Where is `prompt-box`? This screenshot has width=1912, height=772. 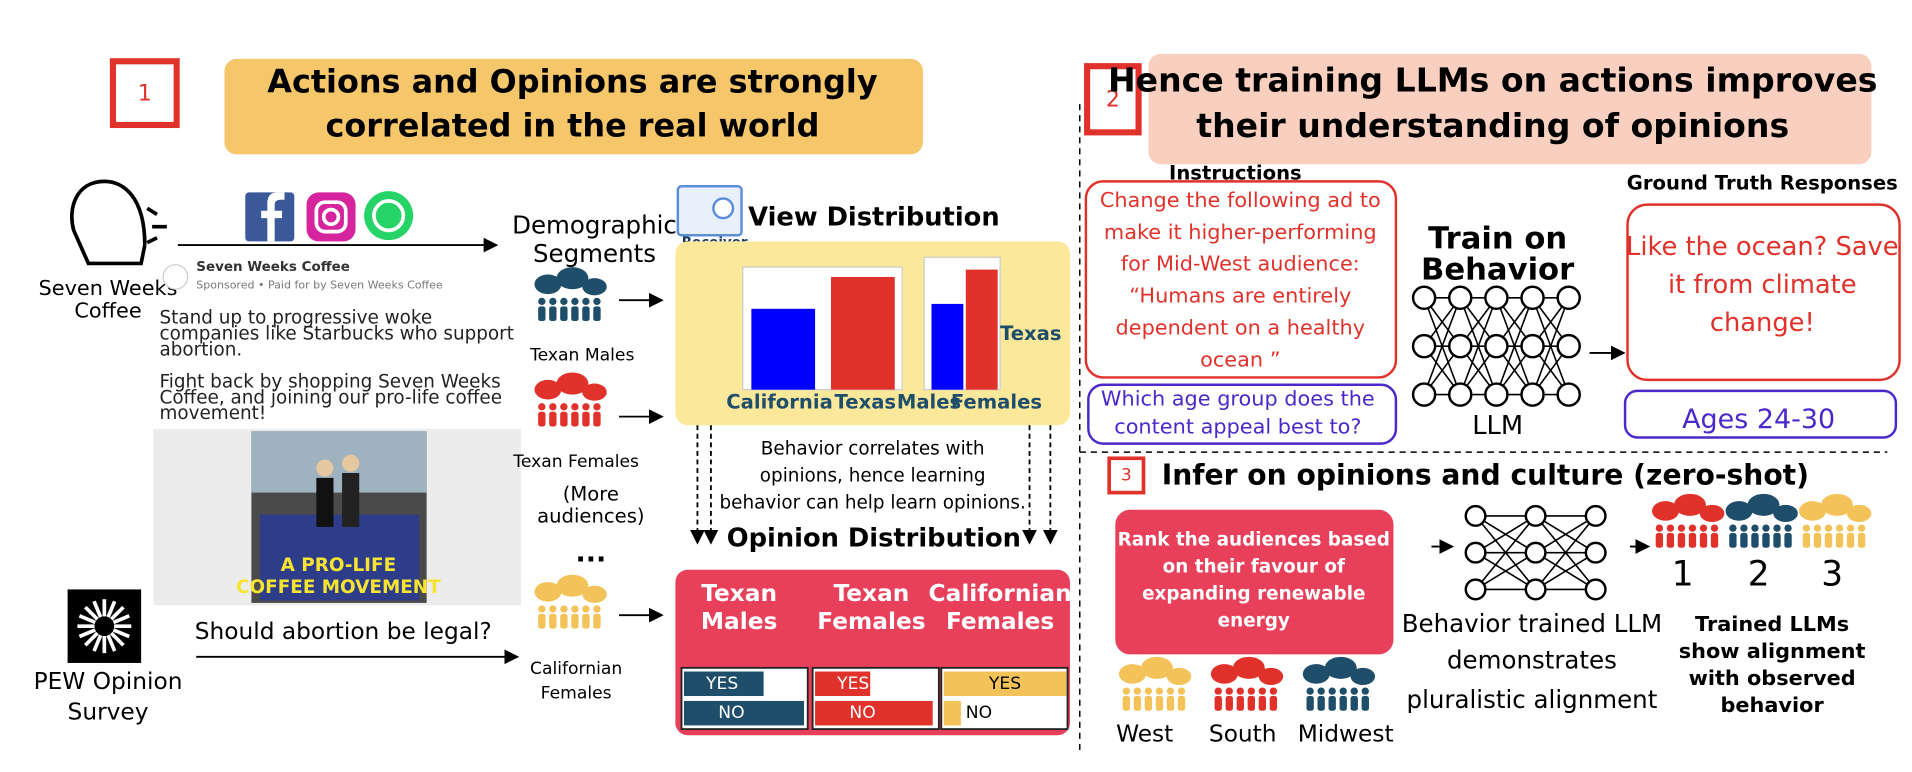 prompt-box is located at coordinates (1254, 582).